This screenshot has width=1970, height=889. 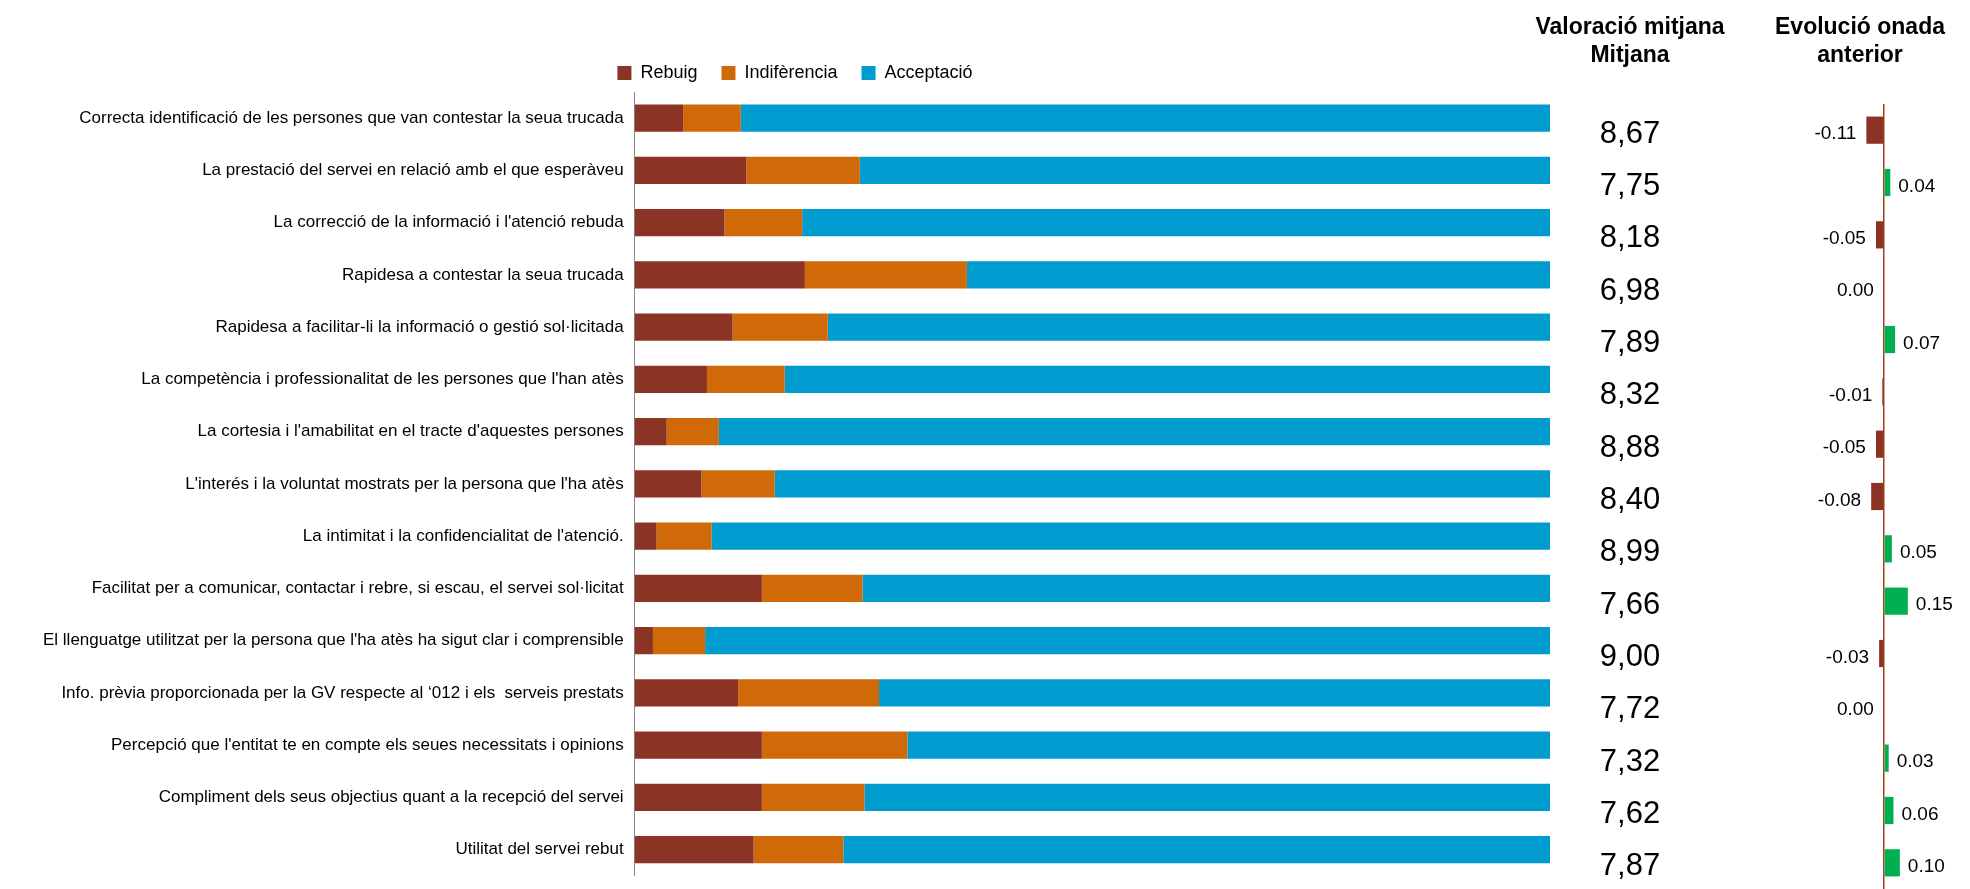 I want to click on y-tick-label: La prestació del servei en relació amb el que esperàveu, so click(x=413, y=170).